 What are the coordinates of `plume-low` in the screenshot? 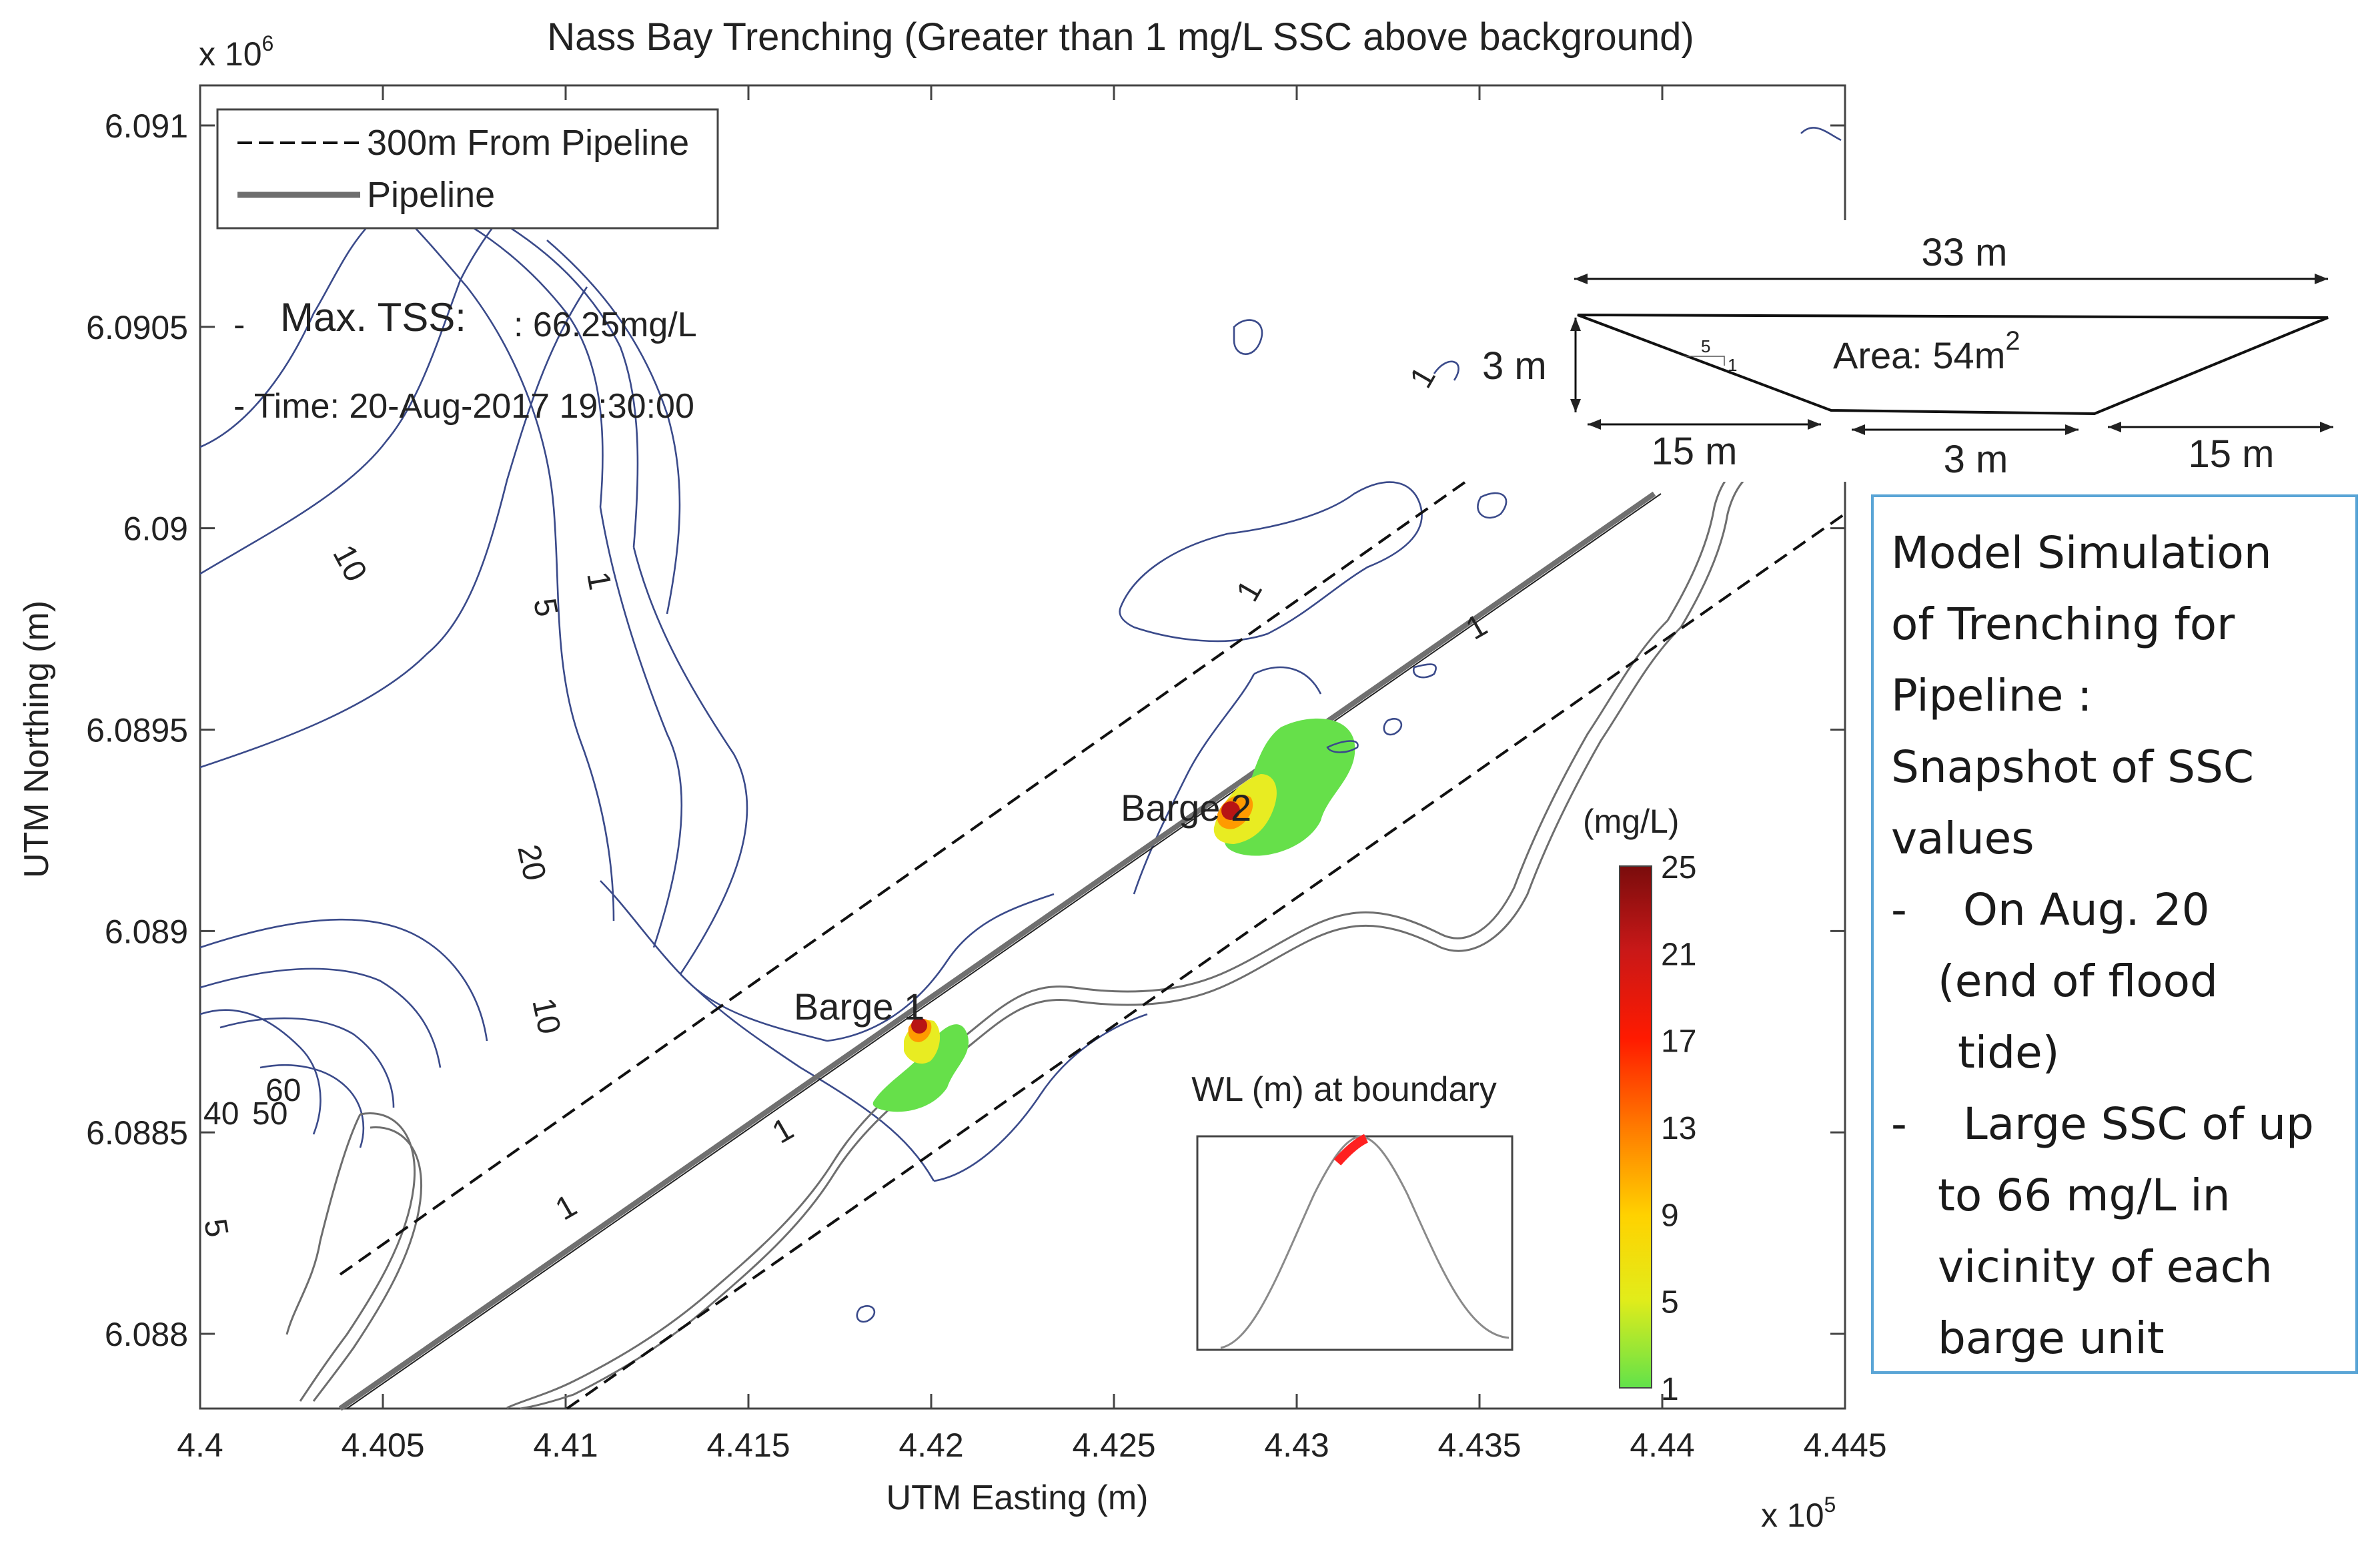 It's located at (920, 1068).